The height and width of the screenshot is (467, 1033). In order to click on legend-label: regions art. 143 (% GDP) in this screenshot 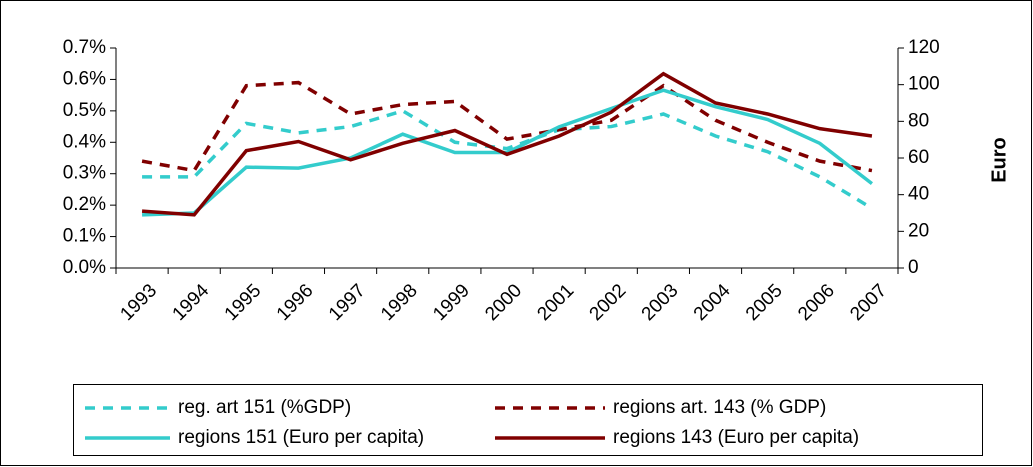, I will do `click(719, 407)`.